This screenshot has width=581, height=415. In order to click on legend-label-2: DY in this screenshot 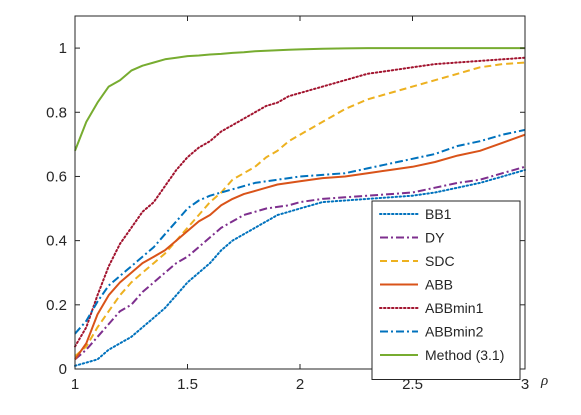, I will do `click(435, 238)`.